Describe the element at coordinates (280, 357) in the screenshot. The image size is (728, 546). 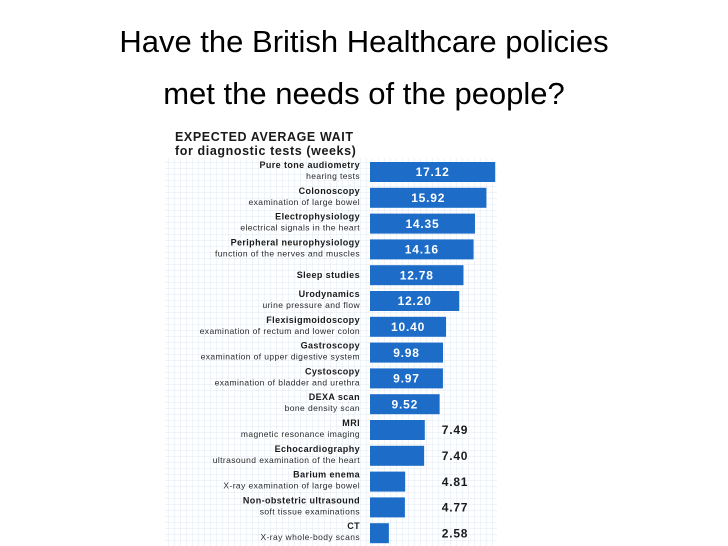
I see `category-description: examination of upper digestive system` at that location.